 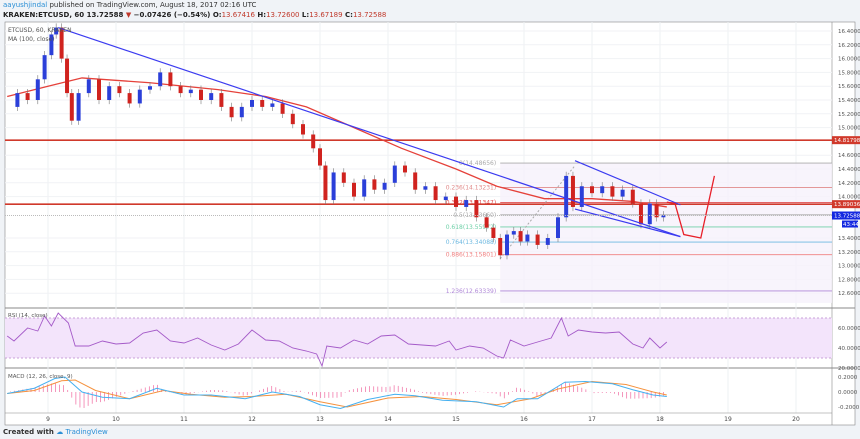 I want to click on macd-tick-label: 0.2000, so click(x=848, y=378).